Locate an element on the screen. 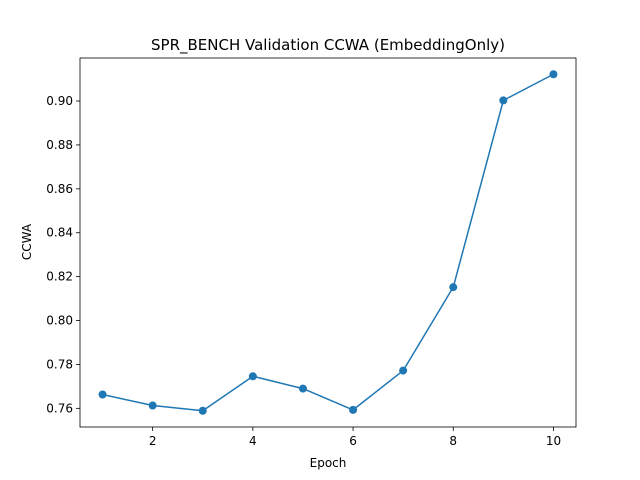 The width and height of the screenshot is (640, 480). x-tick-label: 10 is located at coordinates (553, 441).